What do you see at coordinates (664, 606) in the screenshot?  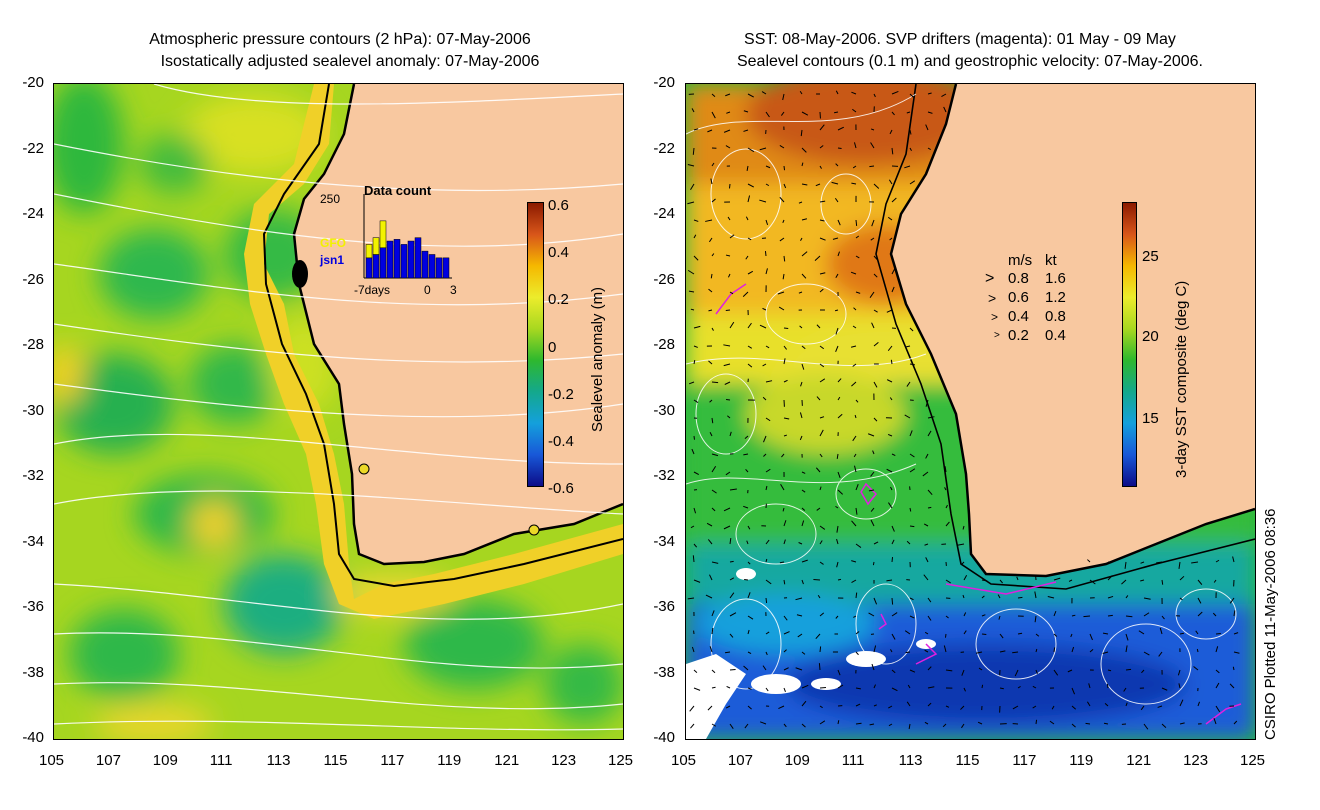 I see `right-y-axis-tick: -36` at bounding box center [664, 606].